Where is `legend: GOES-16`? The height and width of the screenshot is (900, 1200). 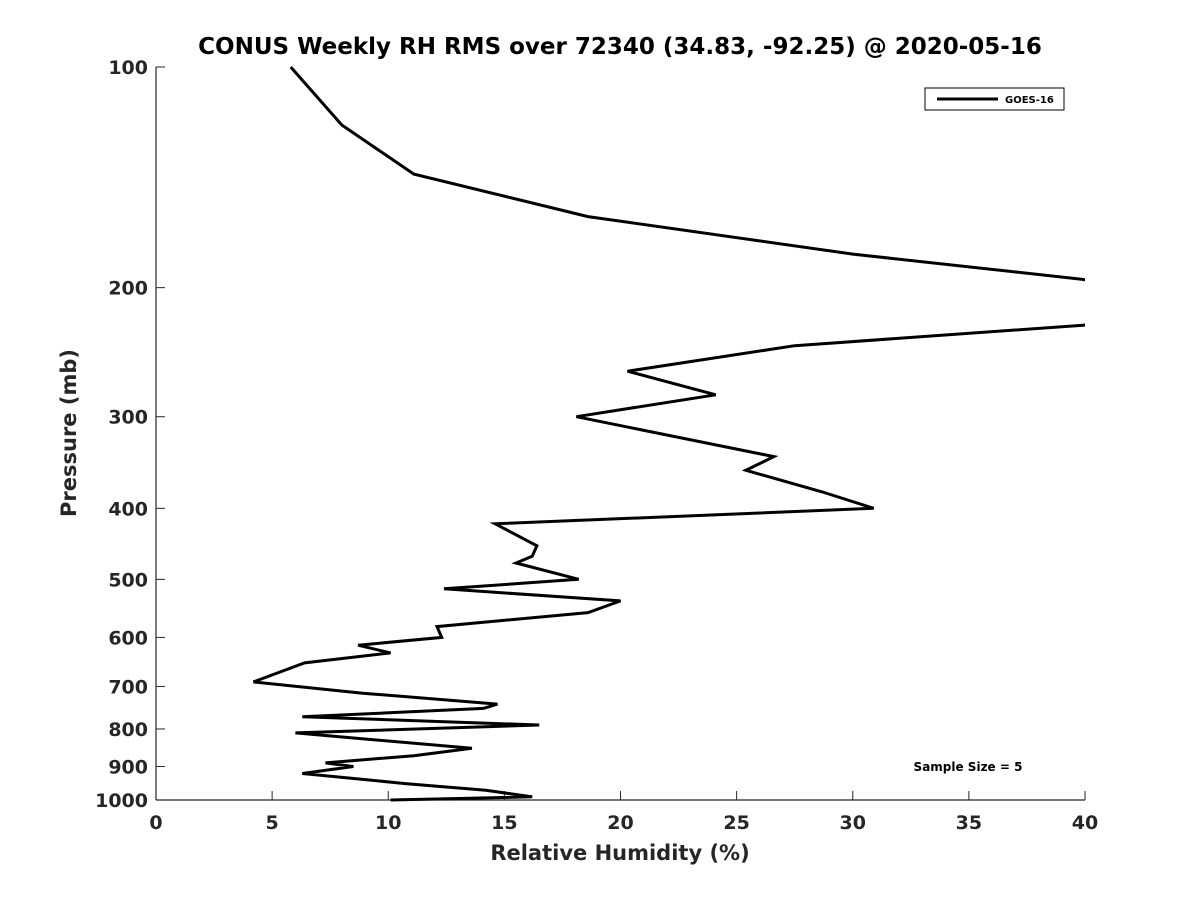 legend: GOES-16 is located at coordinates (994, 99).